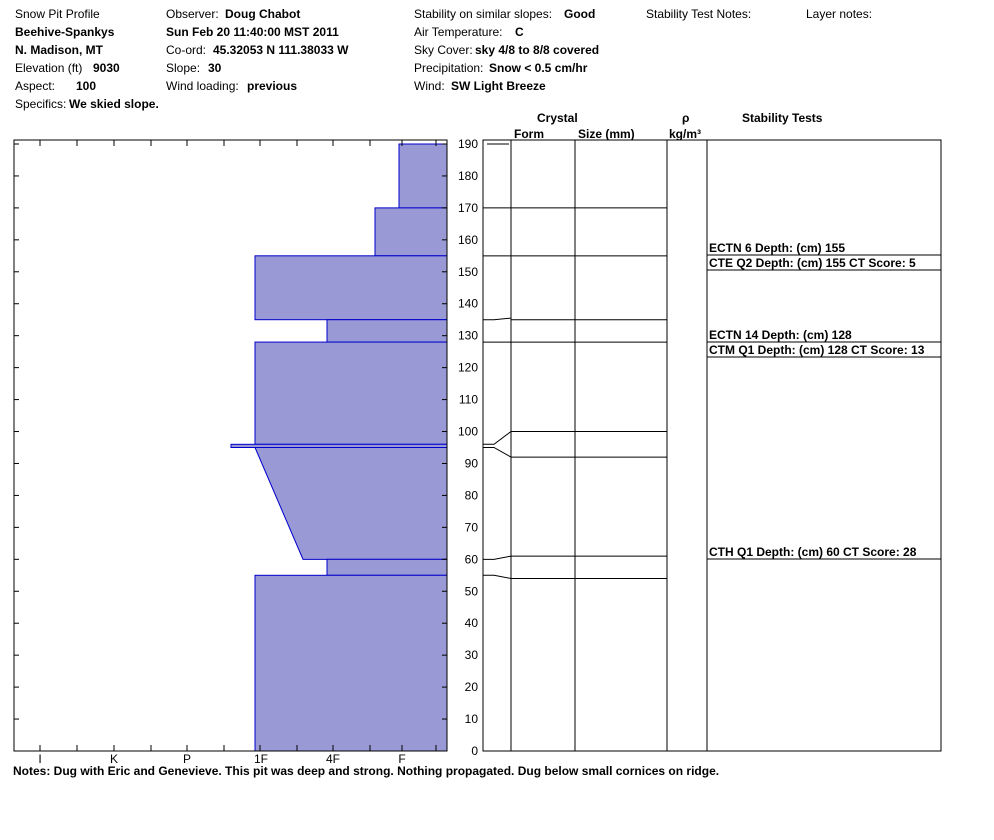  What do you see at coordinates (472, 527) in the screenshot?
I see `depth-tick-label-70: 70` at bounding box center [472, 527].